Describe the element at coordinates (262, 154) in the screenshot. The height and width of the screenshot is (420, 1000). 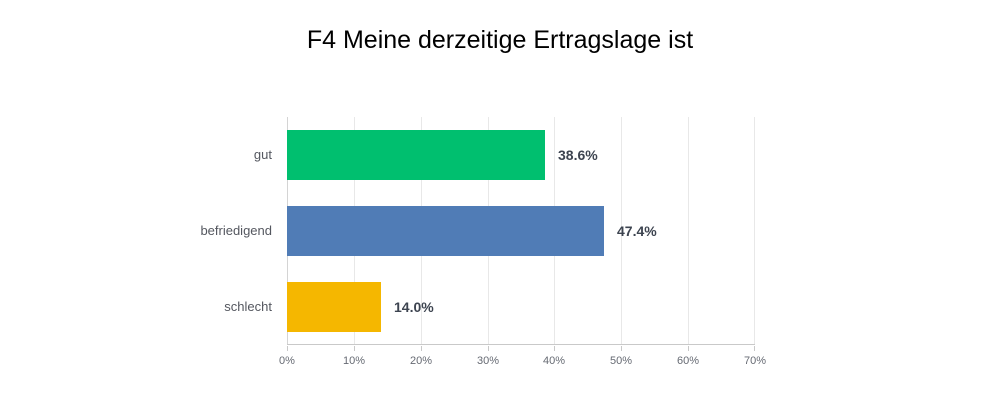
I see `category-label: gut` at that location.